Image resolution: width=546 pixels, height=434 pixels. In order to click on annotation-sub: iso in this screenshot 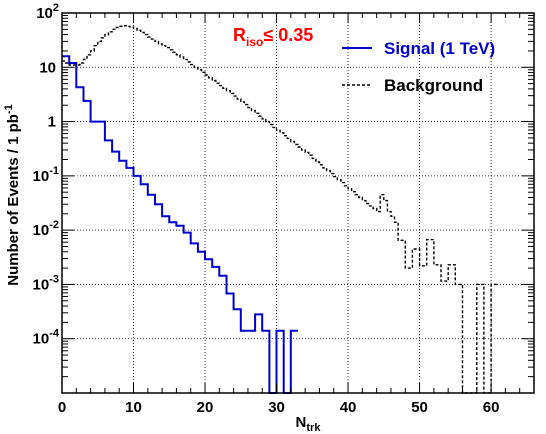, I will do `click(254, 42)`.